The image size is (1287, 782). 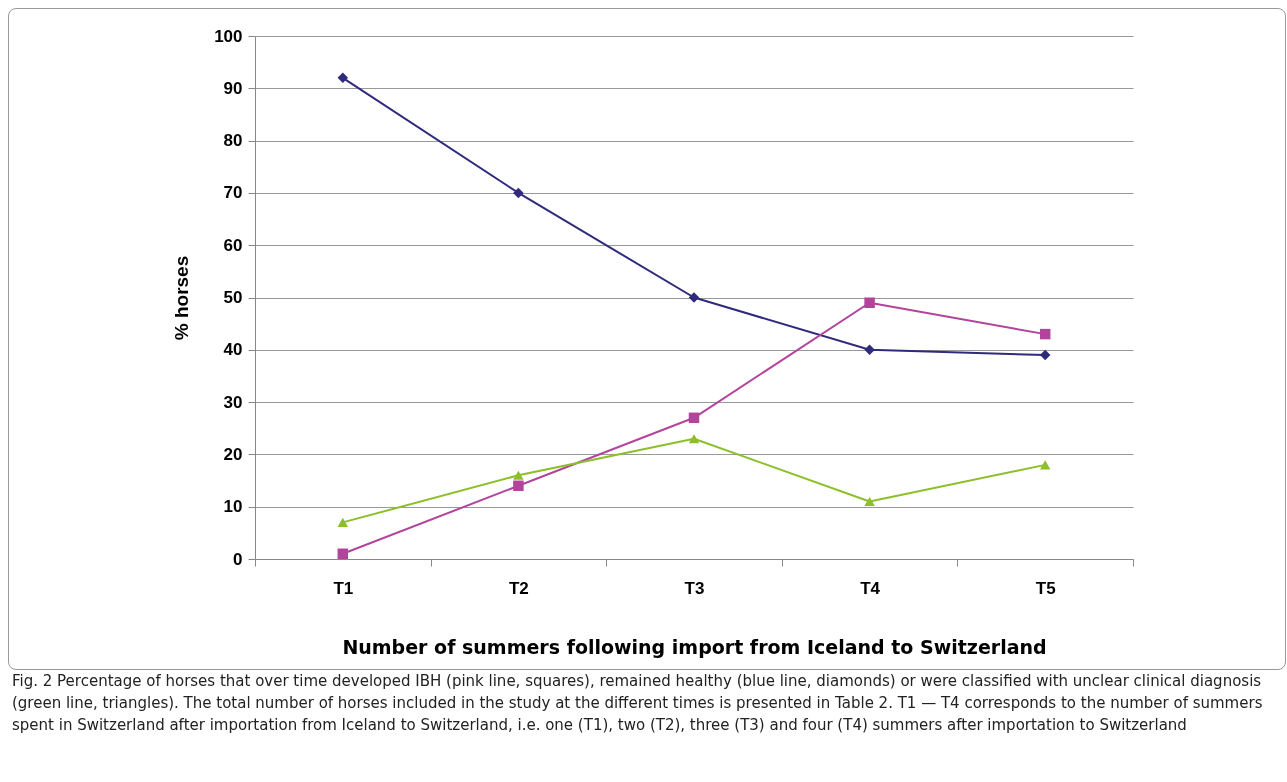 What do you see at coordinates (638, 703) in the screenshot?
I see `caption: Fig. 2 Percentage of horses that over time developed IBH (pink line, squares), remained healthy (blue line, diamonds) or were classified with unclear clinical diagnosis (green line, triangles). The total number of horses included in the study at the different times is presented in Table 2. T1 — T4 corresponds to the number of summers spent in Switzerland after importation from Iceland to Switzerland, i.e. one (T1), two (T2), three (T3) and four (T4) summers after importation to Switzerland` at bounding box center [638, 703].